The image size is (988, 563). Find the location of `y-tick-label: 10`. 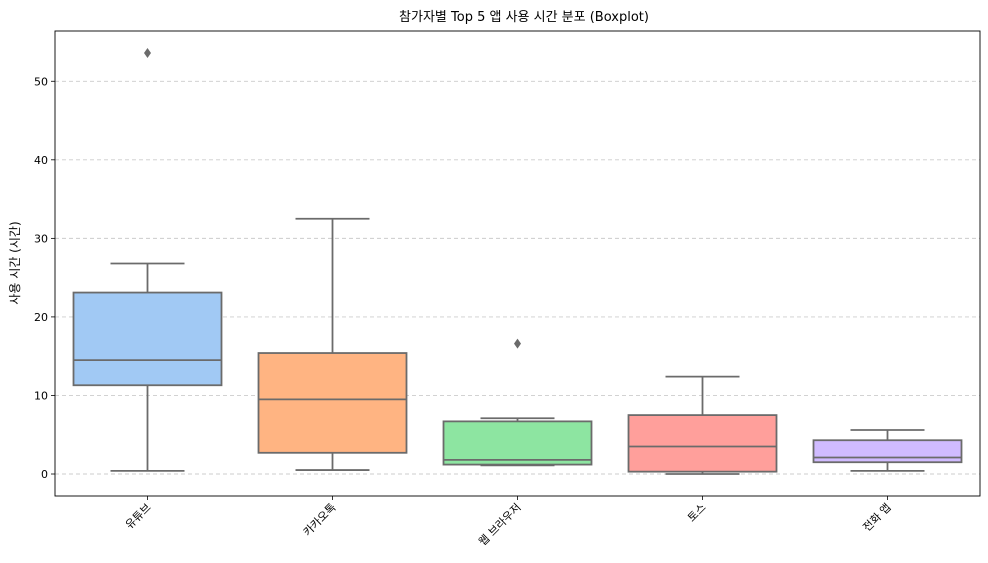

y-tick-label: 10 is located at coordinates (41, 395).